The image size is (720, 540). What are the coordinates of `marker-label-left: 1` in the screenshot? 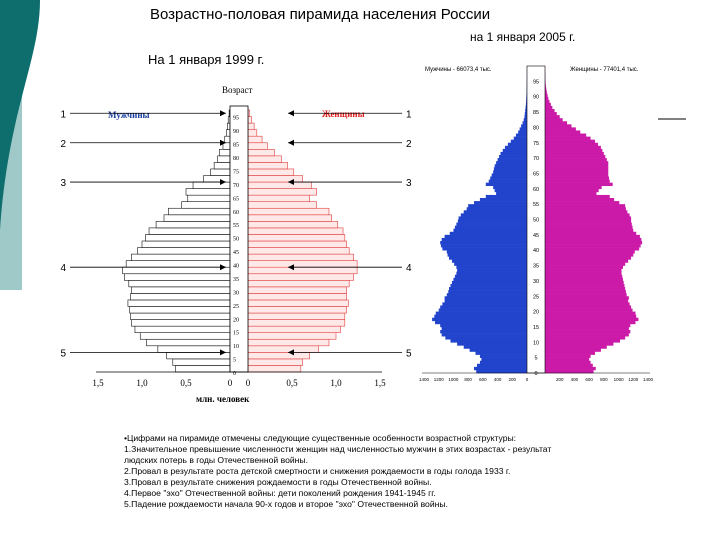 It's located at (63, 114).